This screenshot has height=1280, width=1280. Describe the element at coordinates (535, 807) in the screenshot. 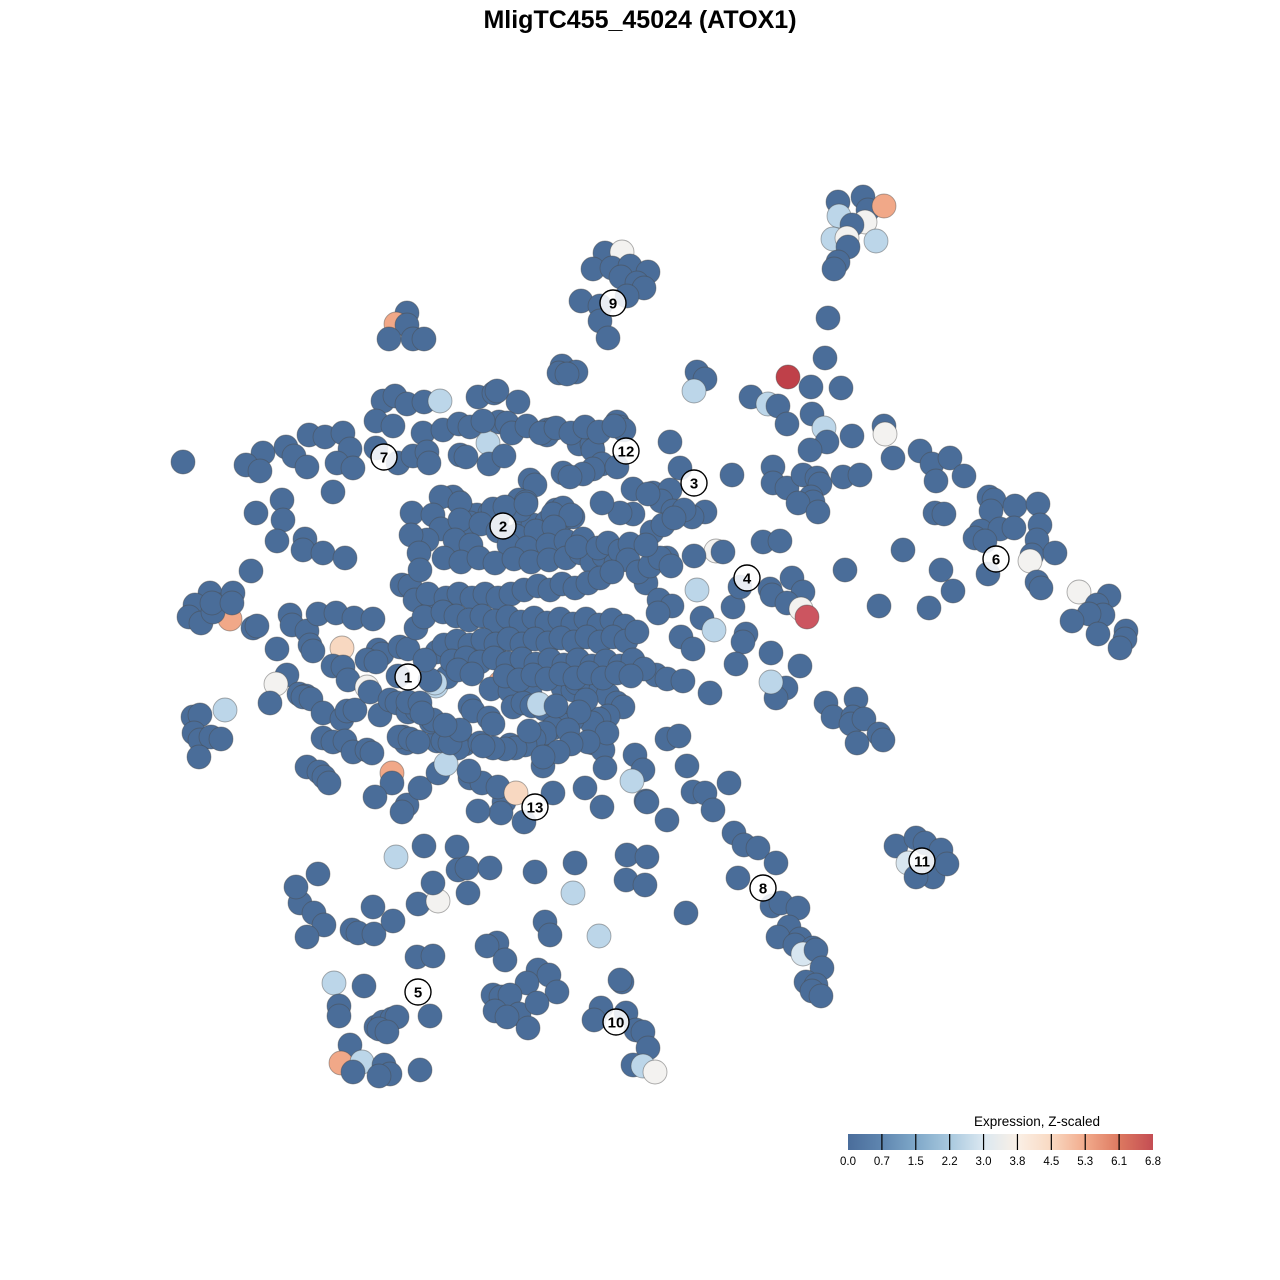

I see `cluster-badge-number: 13` at that location.